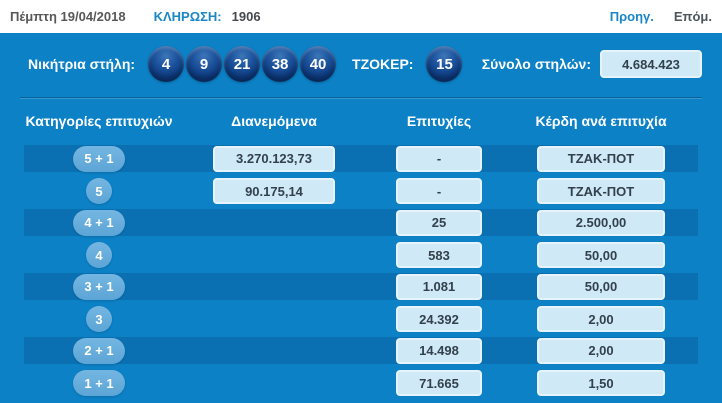  I want to click on draw-label: ΚΛΗΡΩΣΗ:, so click(187, 16).